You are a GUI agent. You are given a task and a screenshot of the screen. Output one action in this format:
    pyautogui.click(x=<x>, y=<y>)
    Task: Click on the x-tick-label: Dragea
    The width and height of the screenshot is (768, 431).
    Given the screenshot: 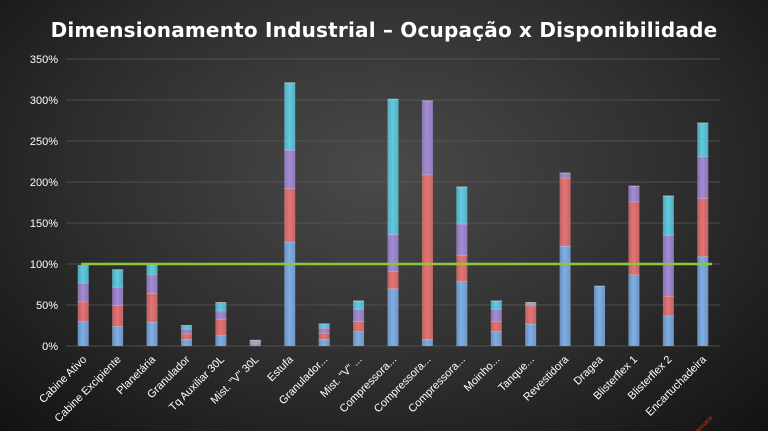 What is the action you would take?
    pyautogui.click(x=589, y=370)
    